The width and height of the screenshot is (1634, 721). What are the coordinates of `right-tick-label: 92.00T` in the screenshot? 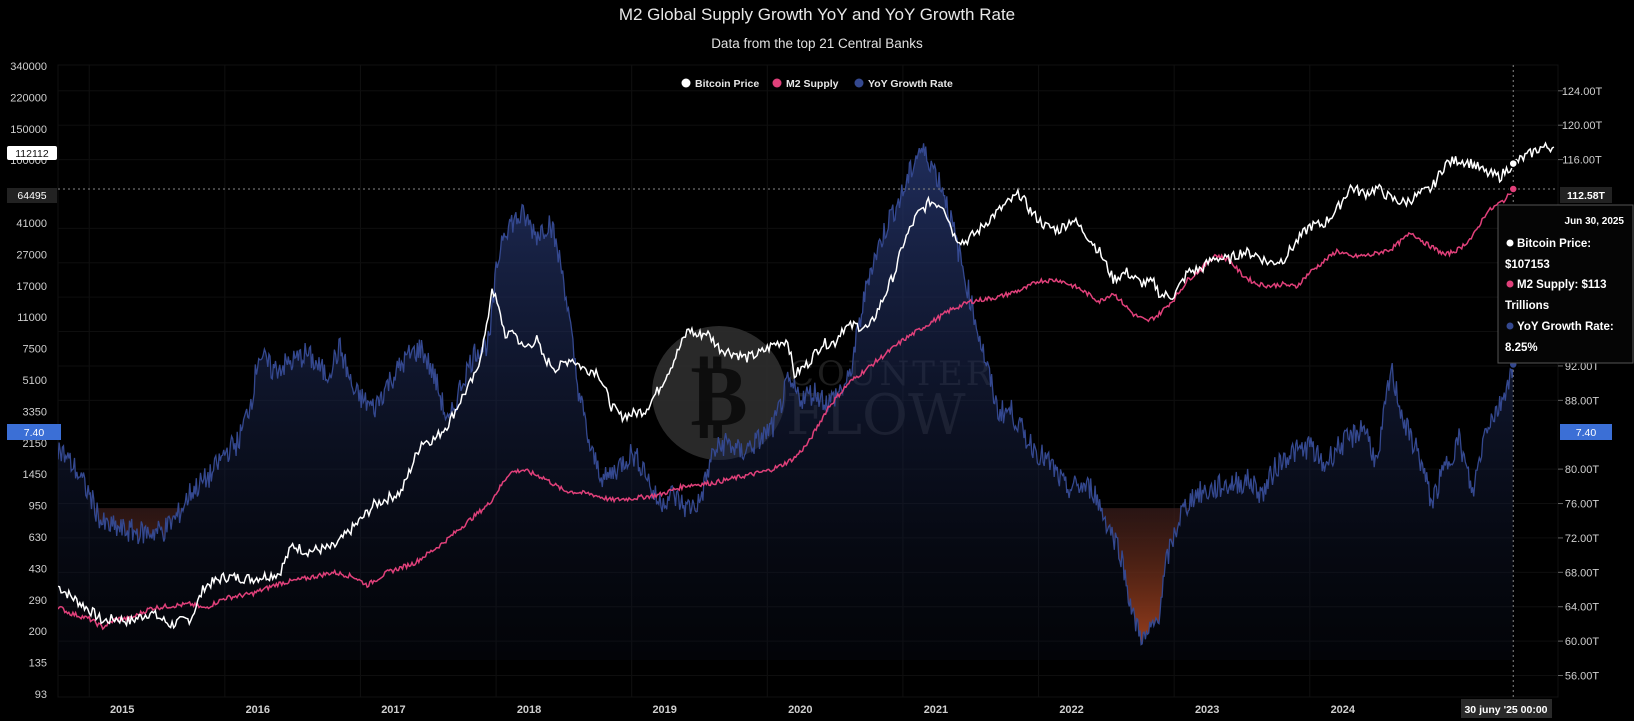 It's located at (1582, 367).